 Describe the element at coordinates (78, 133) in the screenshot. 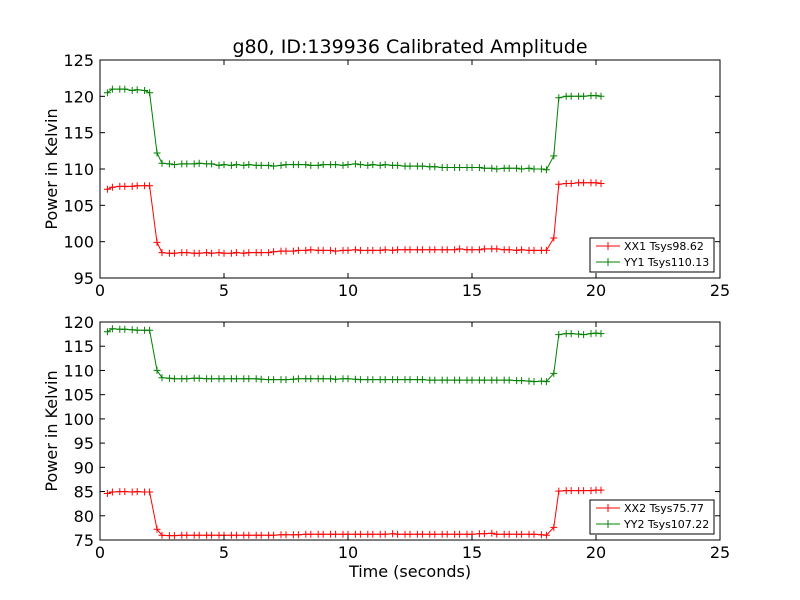

I see `top-y-tick-label: 115` at that location.